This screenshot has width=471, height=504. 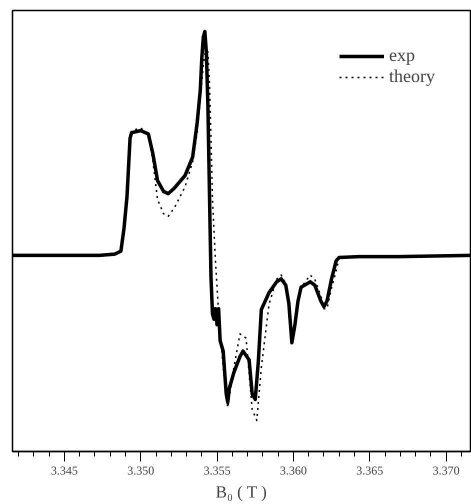 What do you see at coordinates (241, 492) in the screenshot?
I see `x-axis-title: B₀ ( T )` at bounding box center [241, 492].